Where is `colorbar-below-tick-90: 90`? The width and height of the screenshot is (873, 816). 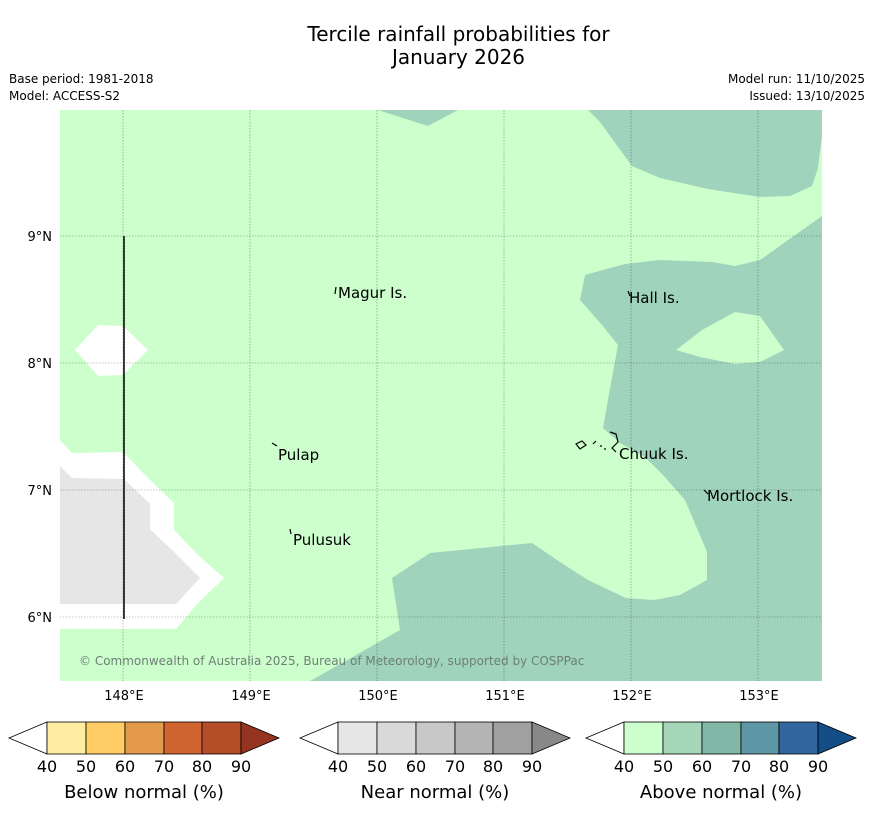
colorbar-below-tick-90: 90 is located at coordinates (241, 766).